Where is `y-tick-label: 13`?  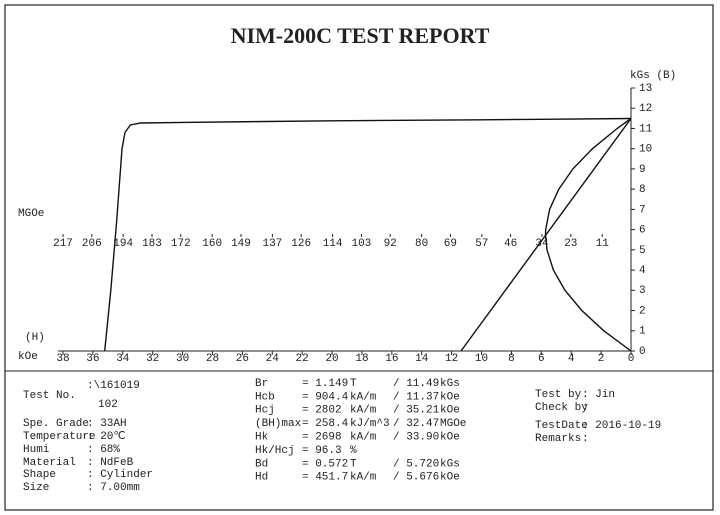
y-tick-label: 13 is located at coordinates (645, 89).